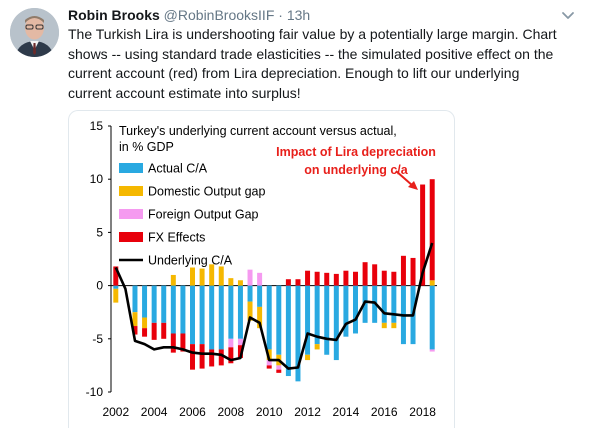 The height and width of the screenshot is (428, 590). Describe the element at coordinates (422, 412) in the screenshot. I see `x-tick-label: 2018` at that location.